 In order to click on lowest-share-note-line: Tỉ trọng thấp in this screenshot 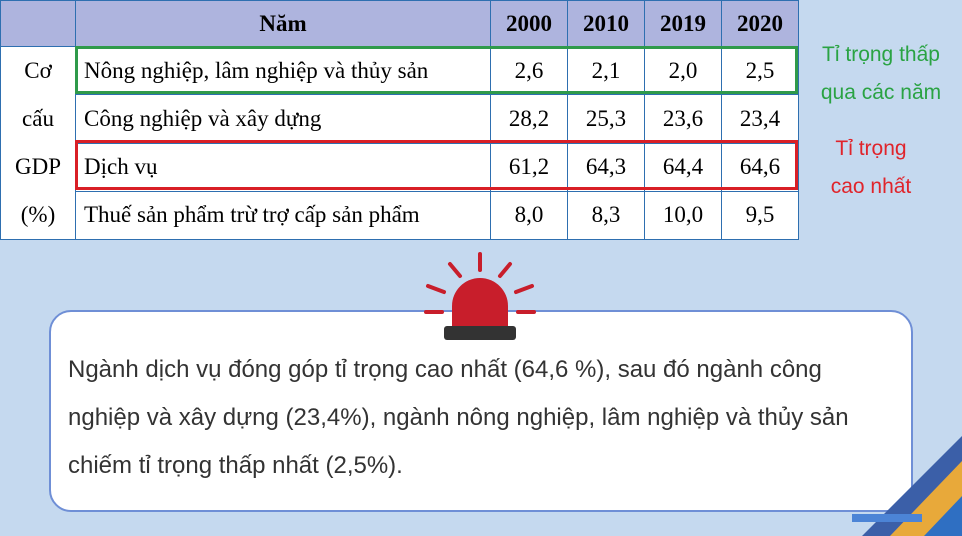, I will do `click(881, 54)`.